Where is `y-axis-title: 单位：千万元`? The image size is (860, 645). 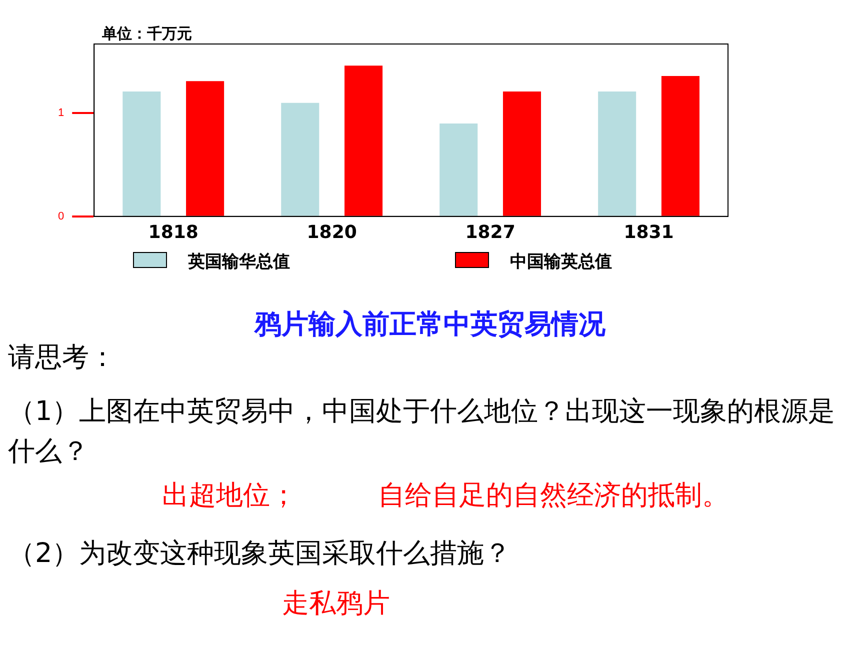
y-axis-title: 单位：千万元 is located at coordinates (146, 33).